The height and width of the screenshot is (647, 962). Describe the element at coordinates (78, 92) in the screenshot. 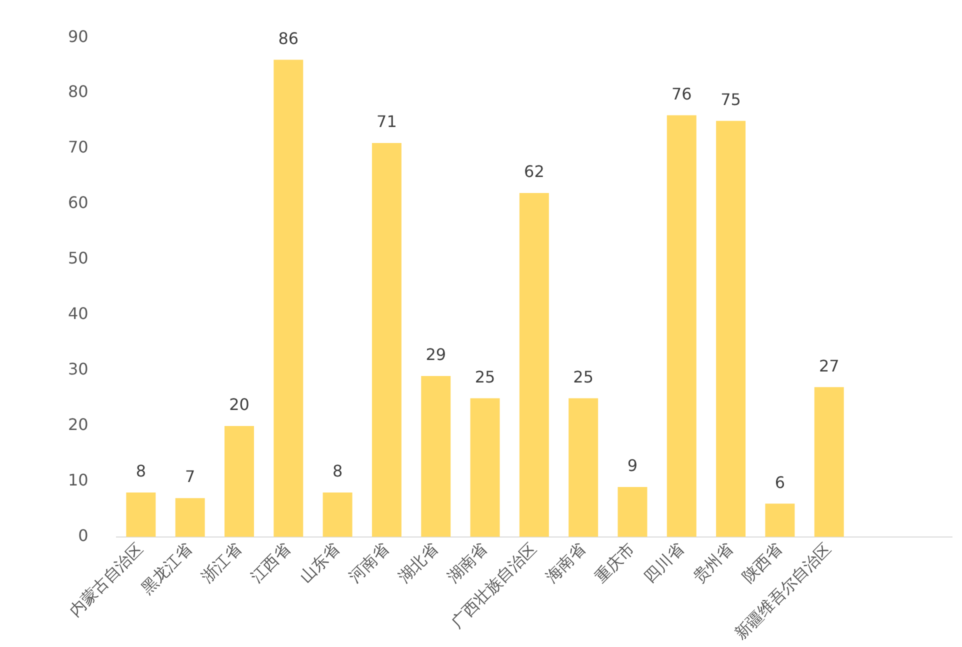

I see `y-tick-label: 80` at that location.